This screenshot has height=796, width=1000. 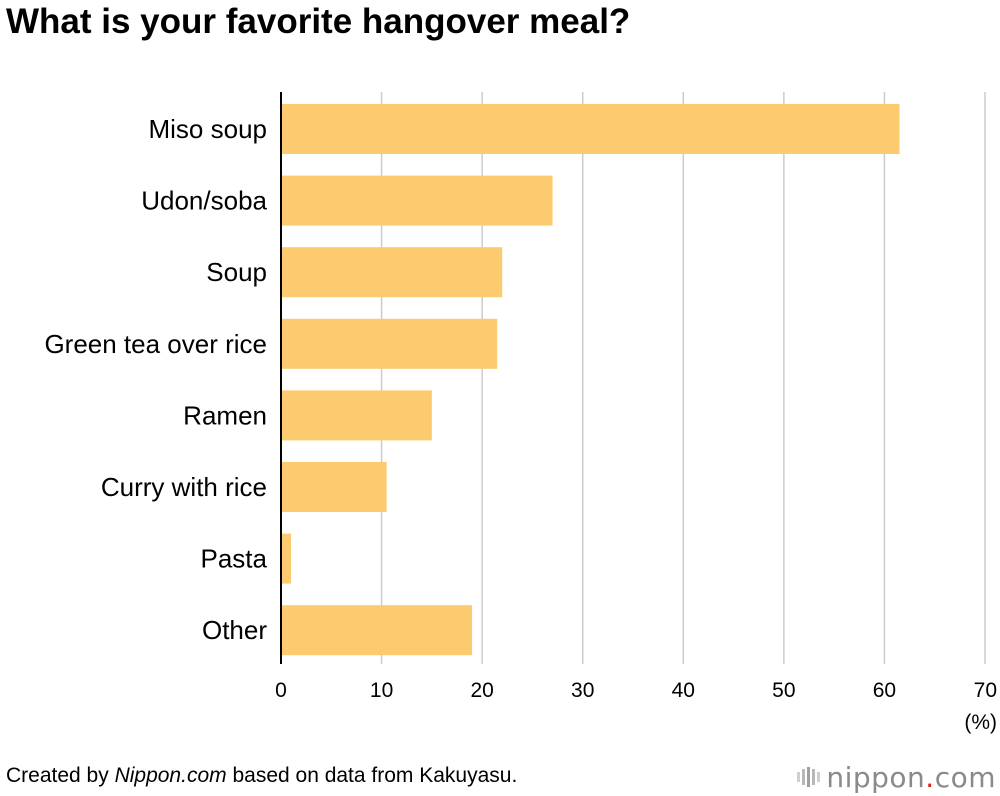 I want to click on nippon-logo: nippon.com, so click(x=896, y=777).